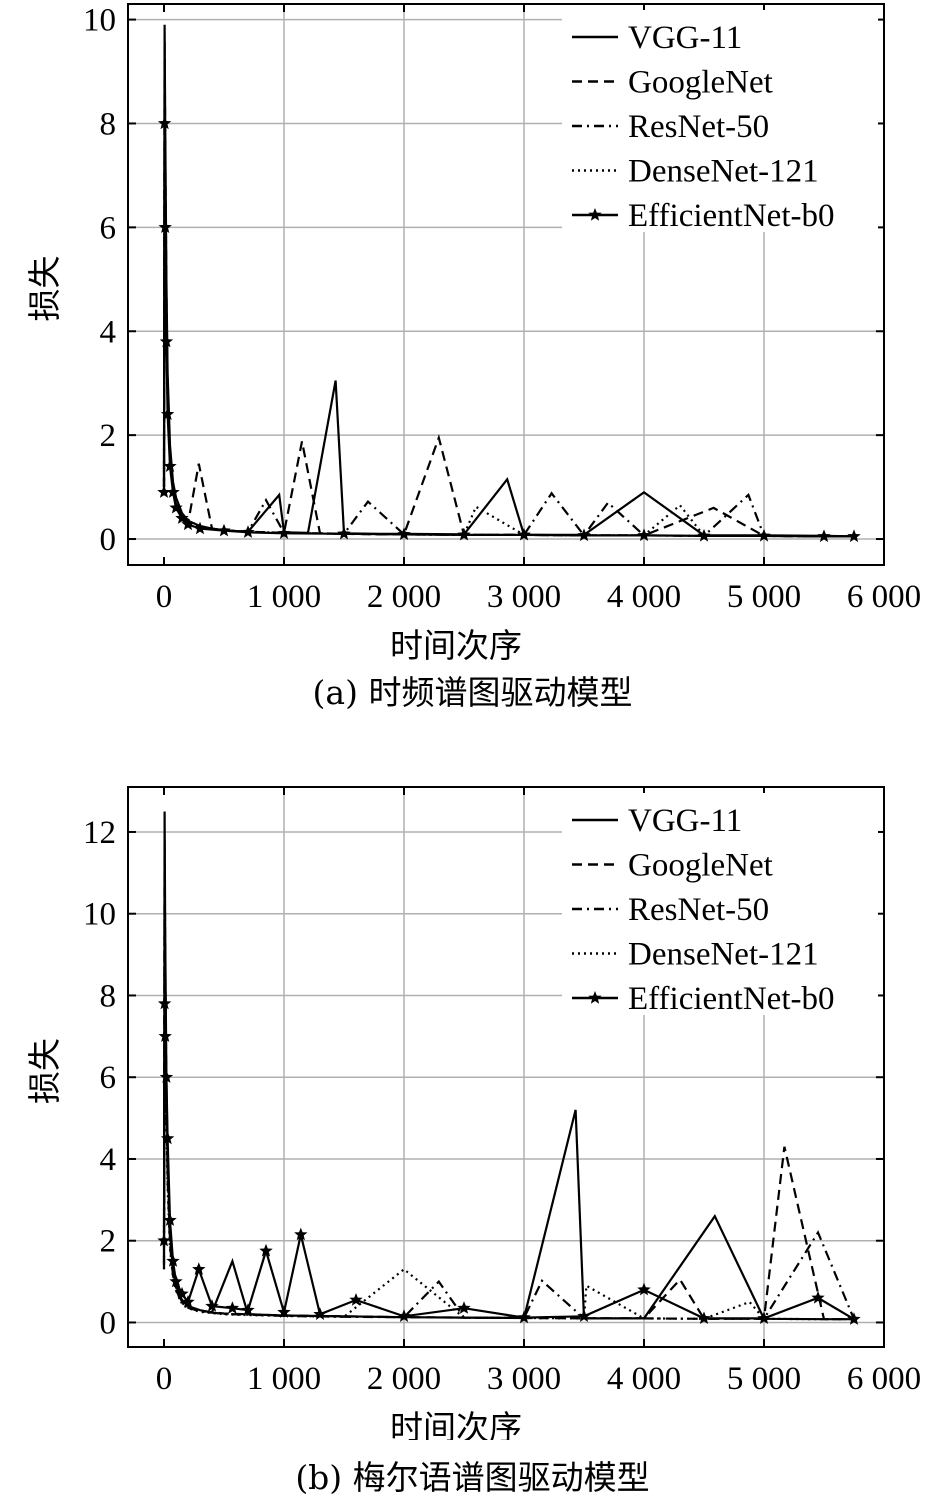  I want to click on legend-label: DenseNet-121, so click(723, 172).